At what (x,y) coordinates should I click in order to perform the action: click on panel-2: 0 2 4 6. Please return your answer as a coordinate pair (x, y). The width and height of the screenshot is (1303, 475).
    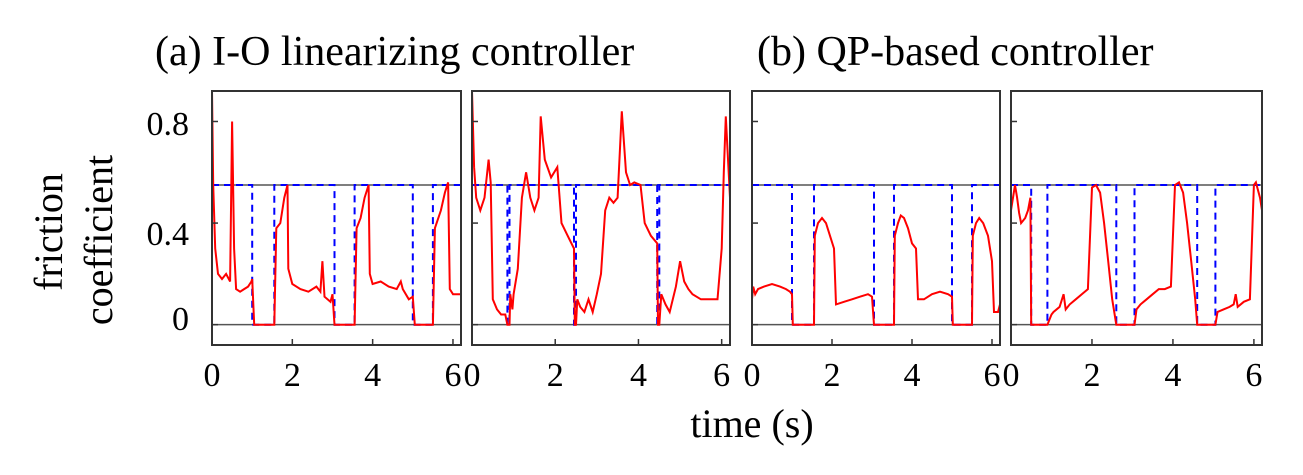
    Looking at the image, I should click on (597, 242).